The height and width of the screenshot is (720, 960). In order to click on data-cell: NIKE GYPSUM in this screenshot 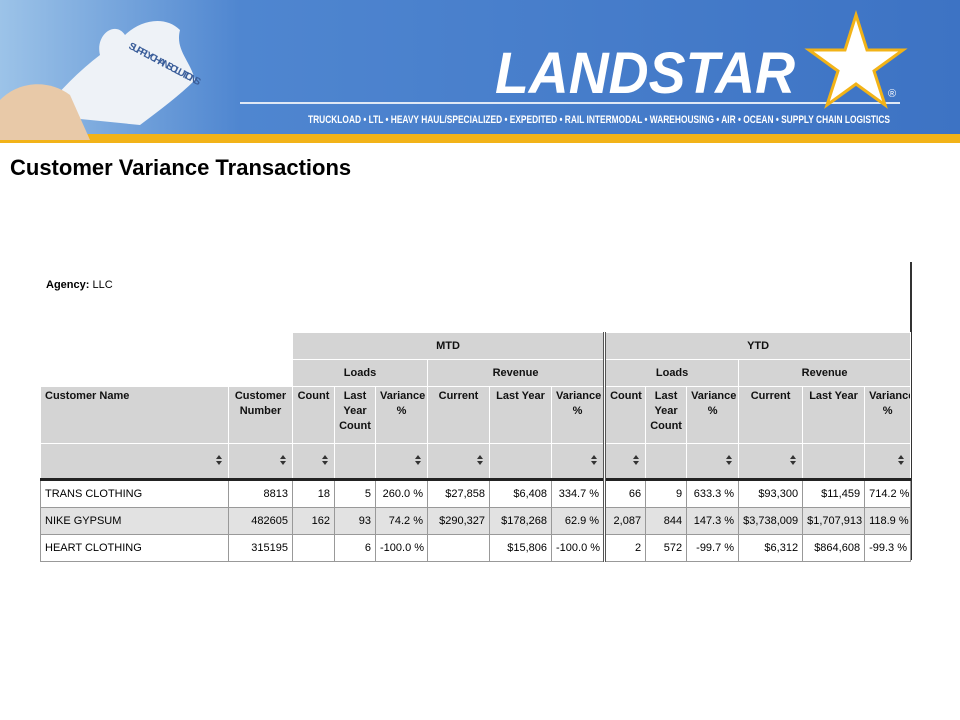, I will do `click(134, 521)`.